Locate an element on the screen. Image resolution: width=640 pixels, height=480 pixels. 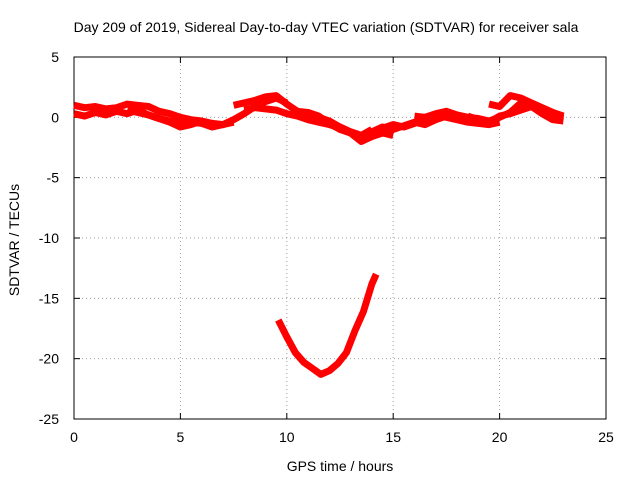
x-tick-label: 15 is located at coordinates (393, 437).